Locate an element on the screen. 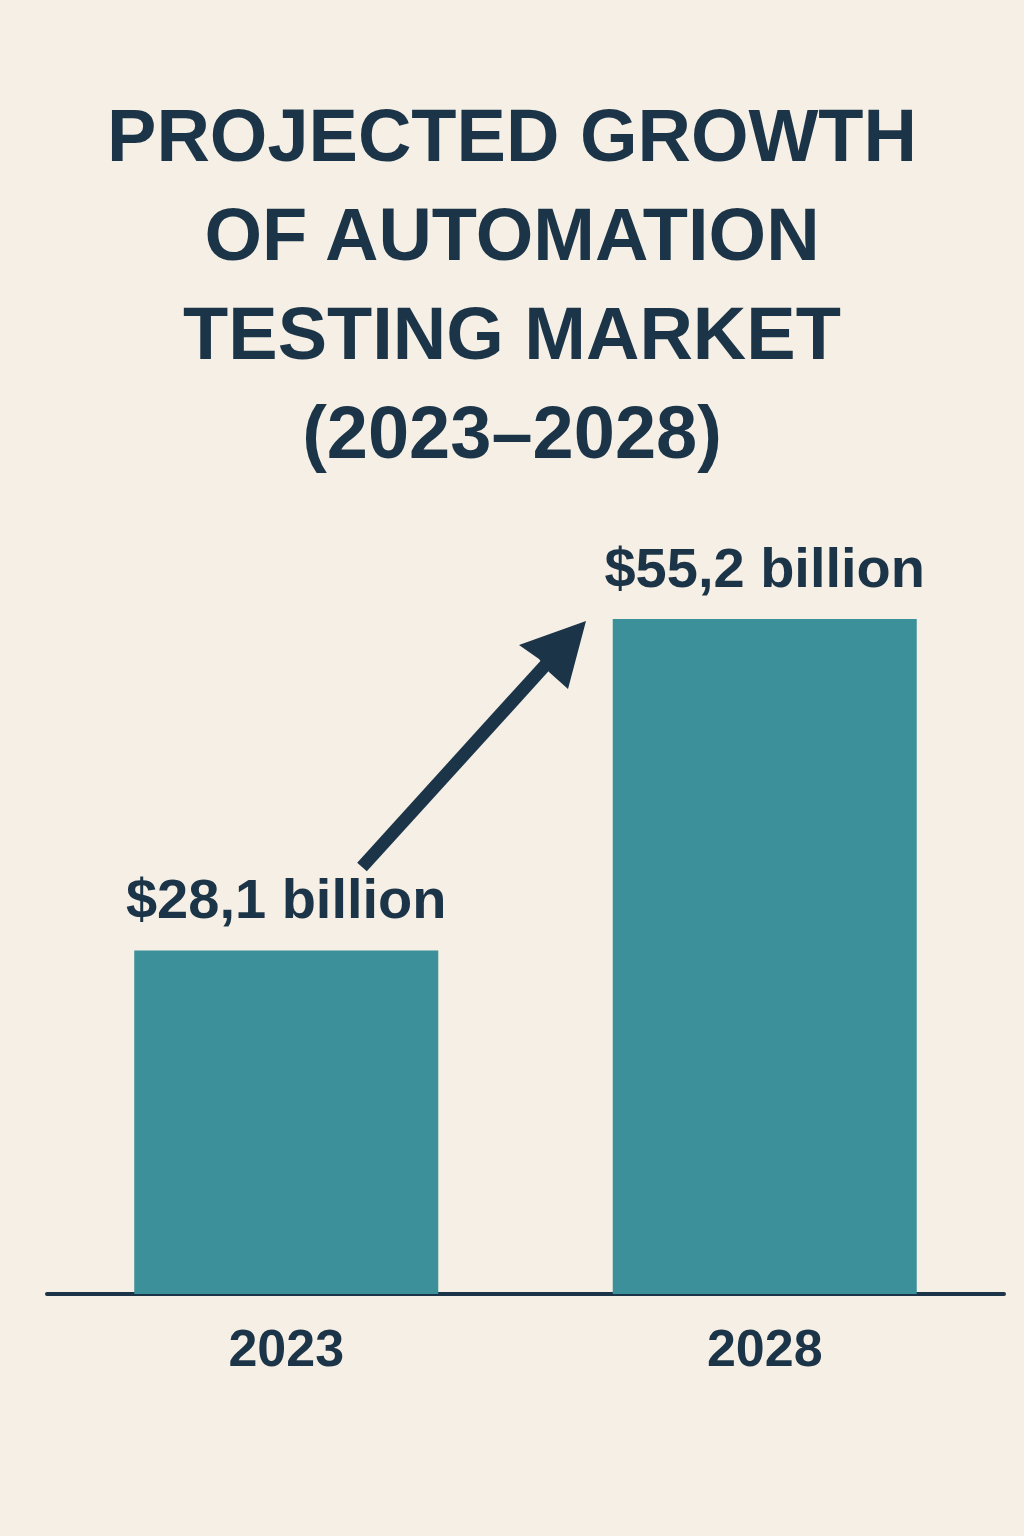  x-tick-label: 2028 is located at coordinates (764, 1348).